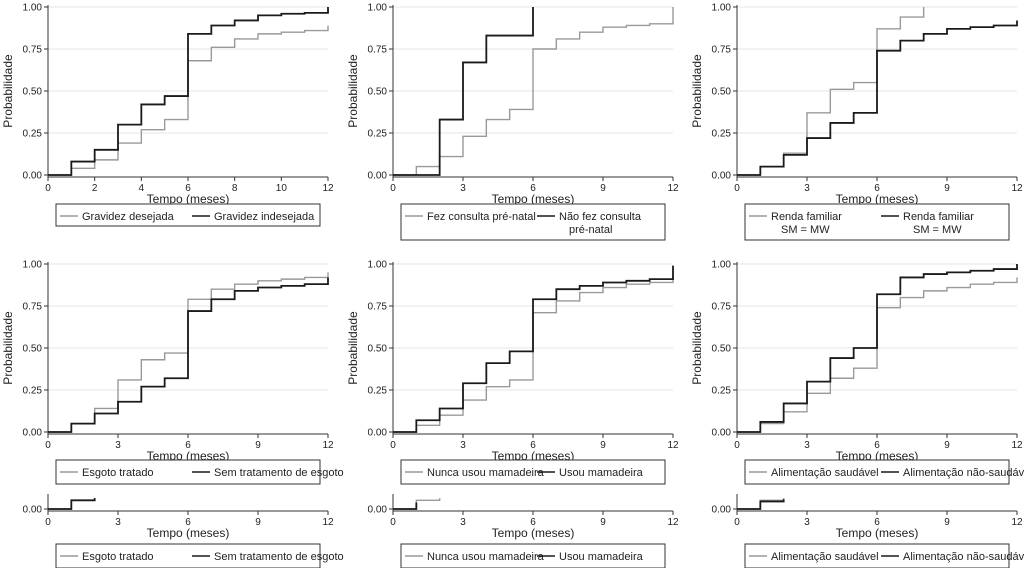  I want to click on legend-label-2: Renda familiar, so click(938, 217).